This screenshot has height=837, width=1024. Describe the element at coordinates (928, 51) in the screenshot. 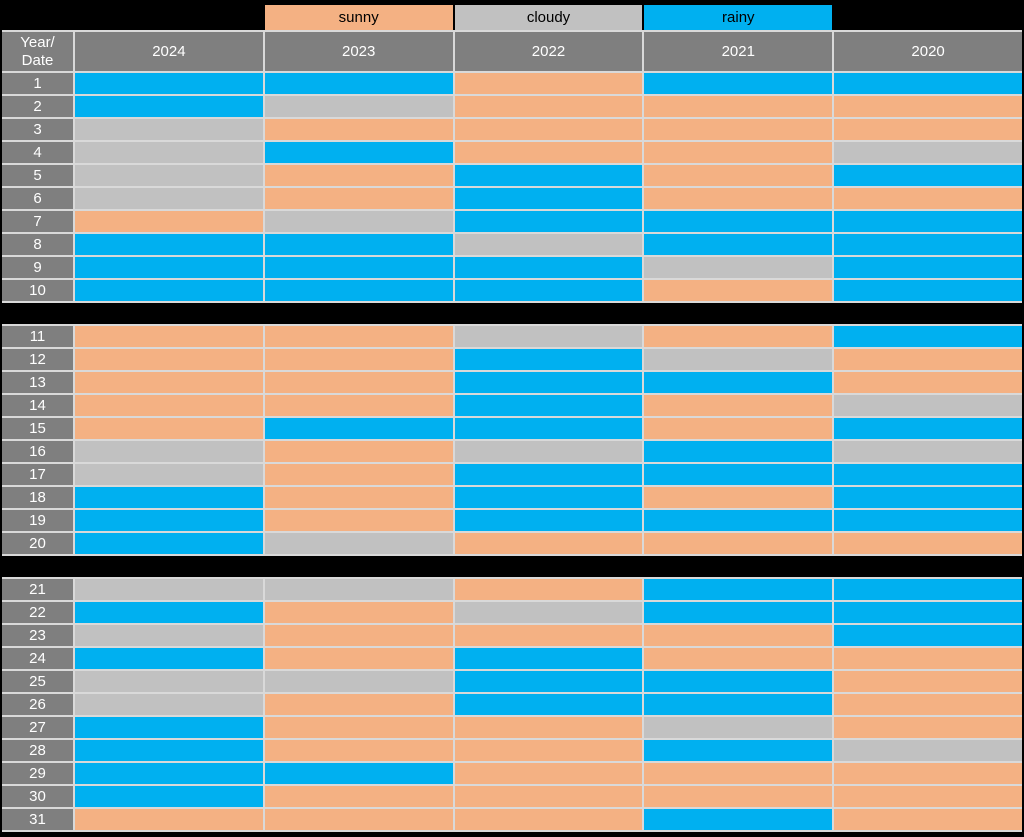

I see `header-year-2020: 2020` at that location.